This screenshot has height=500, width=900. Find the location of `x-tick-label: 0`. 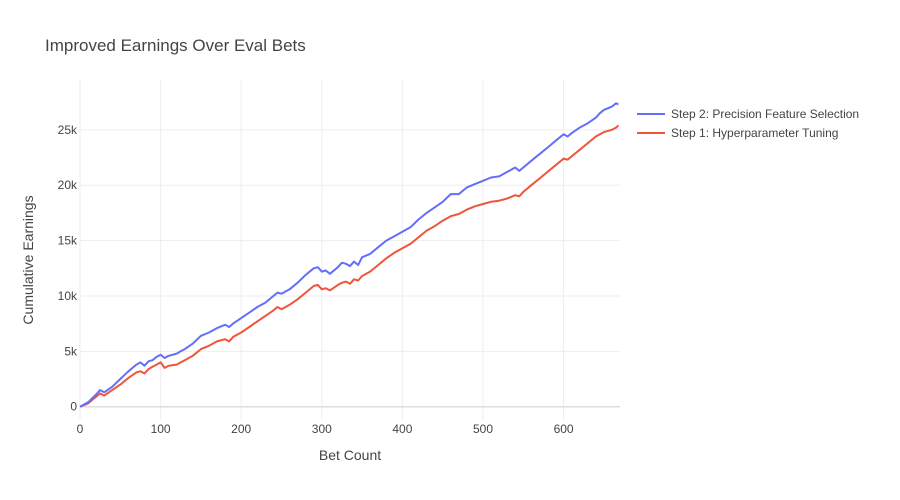

x-tick-label: 0 is located at coordinates (80, 429).